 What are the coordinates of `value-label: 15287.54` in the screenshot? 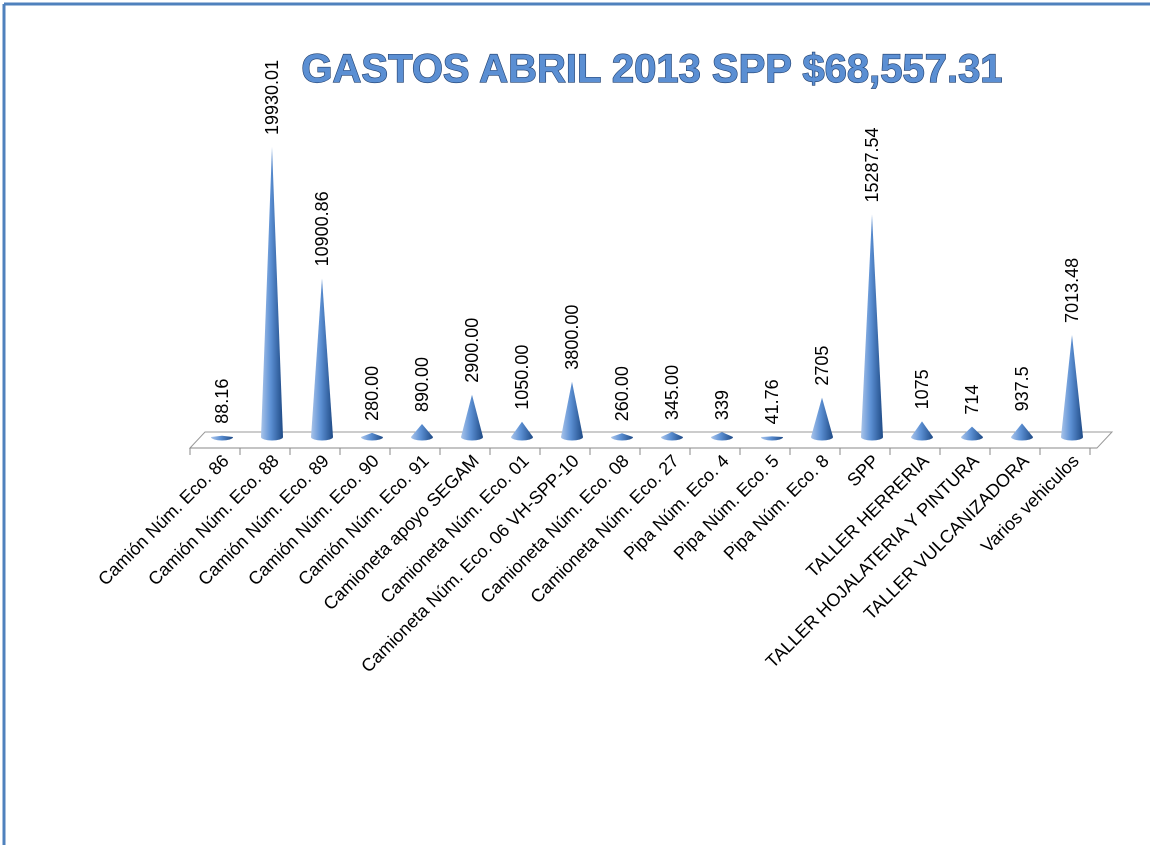 It's located at (872, 164).